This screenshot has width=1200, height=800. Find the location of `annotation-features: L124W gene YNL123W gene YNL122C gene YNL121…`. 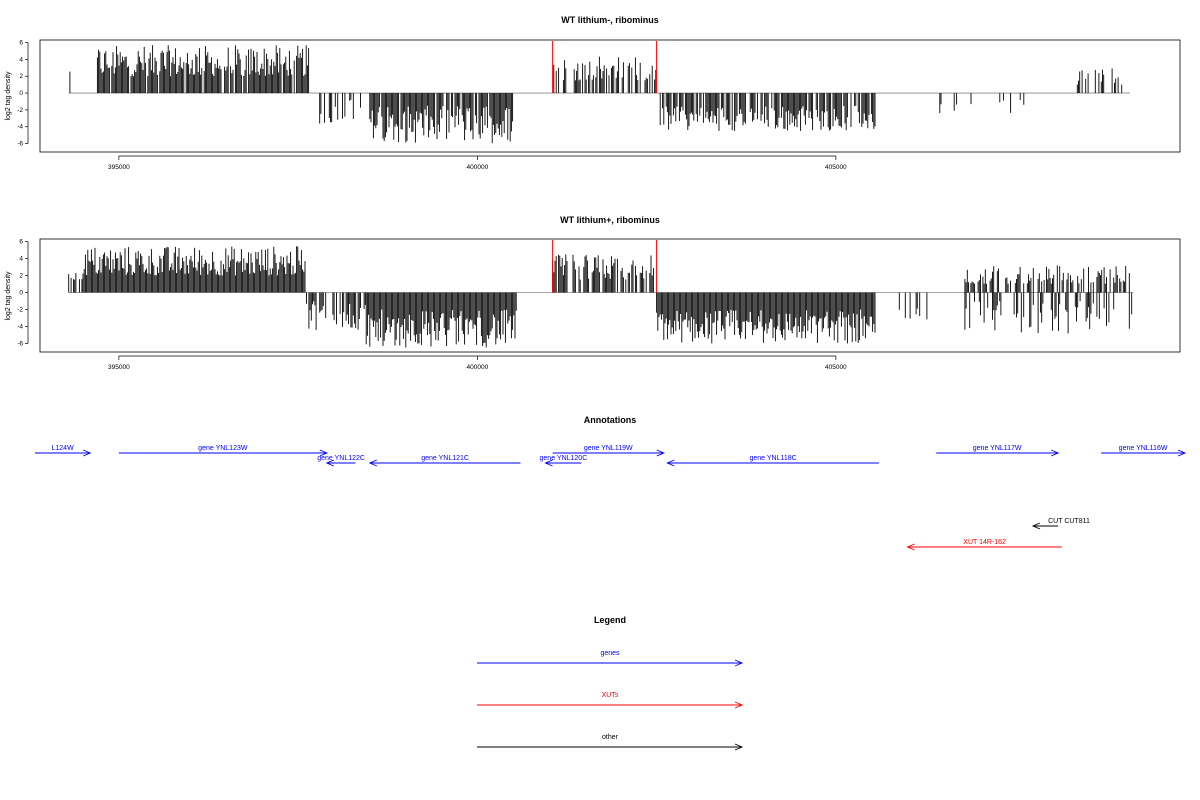

annotation-features: L124W gene YNL123W gene YNL122C gene YNL121… is located at coordinates (611, 498).